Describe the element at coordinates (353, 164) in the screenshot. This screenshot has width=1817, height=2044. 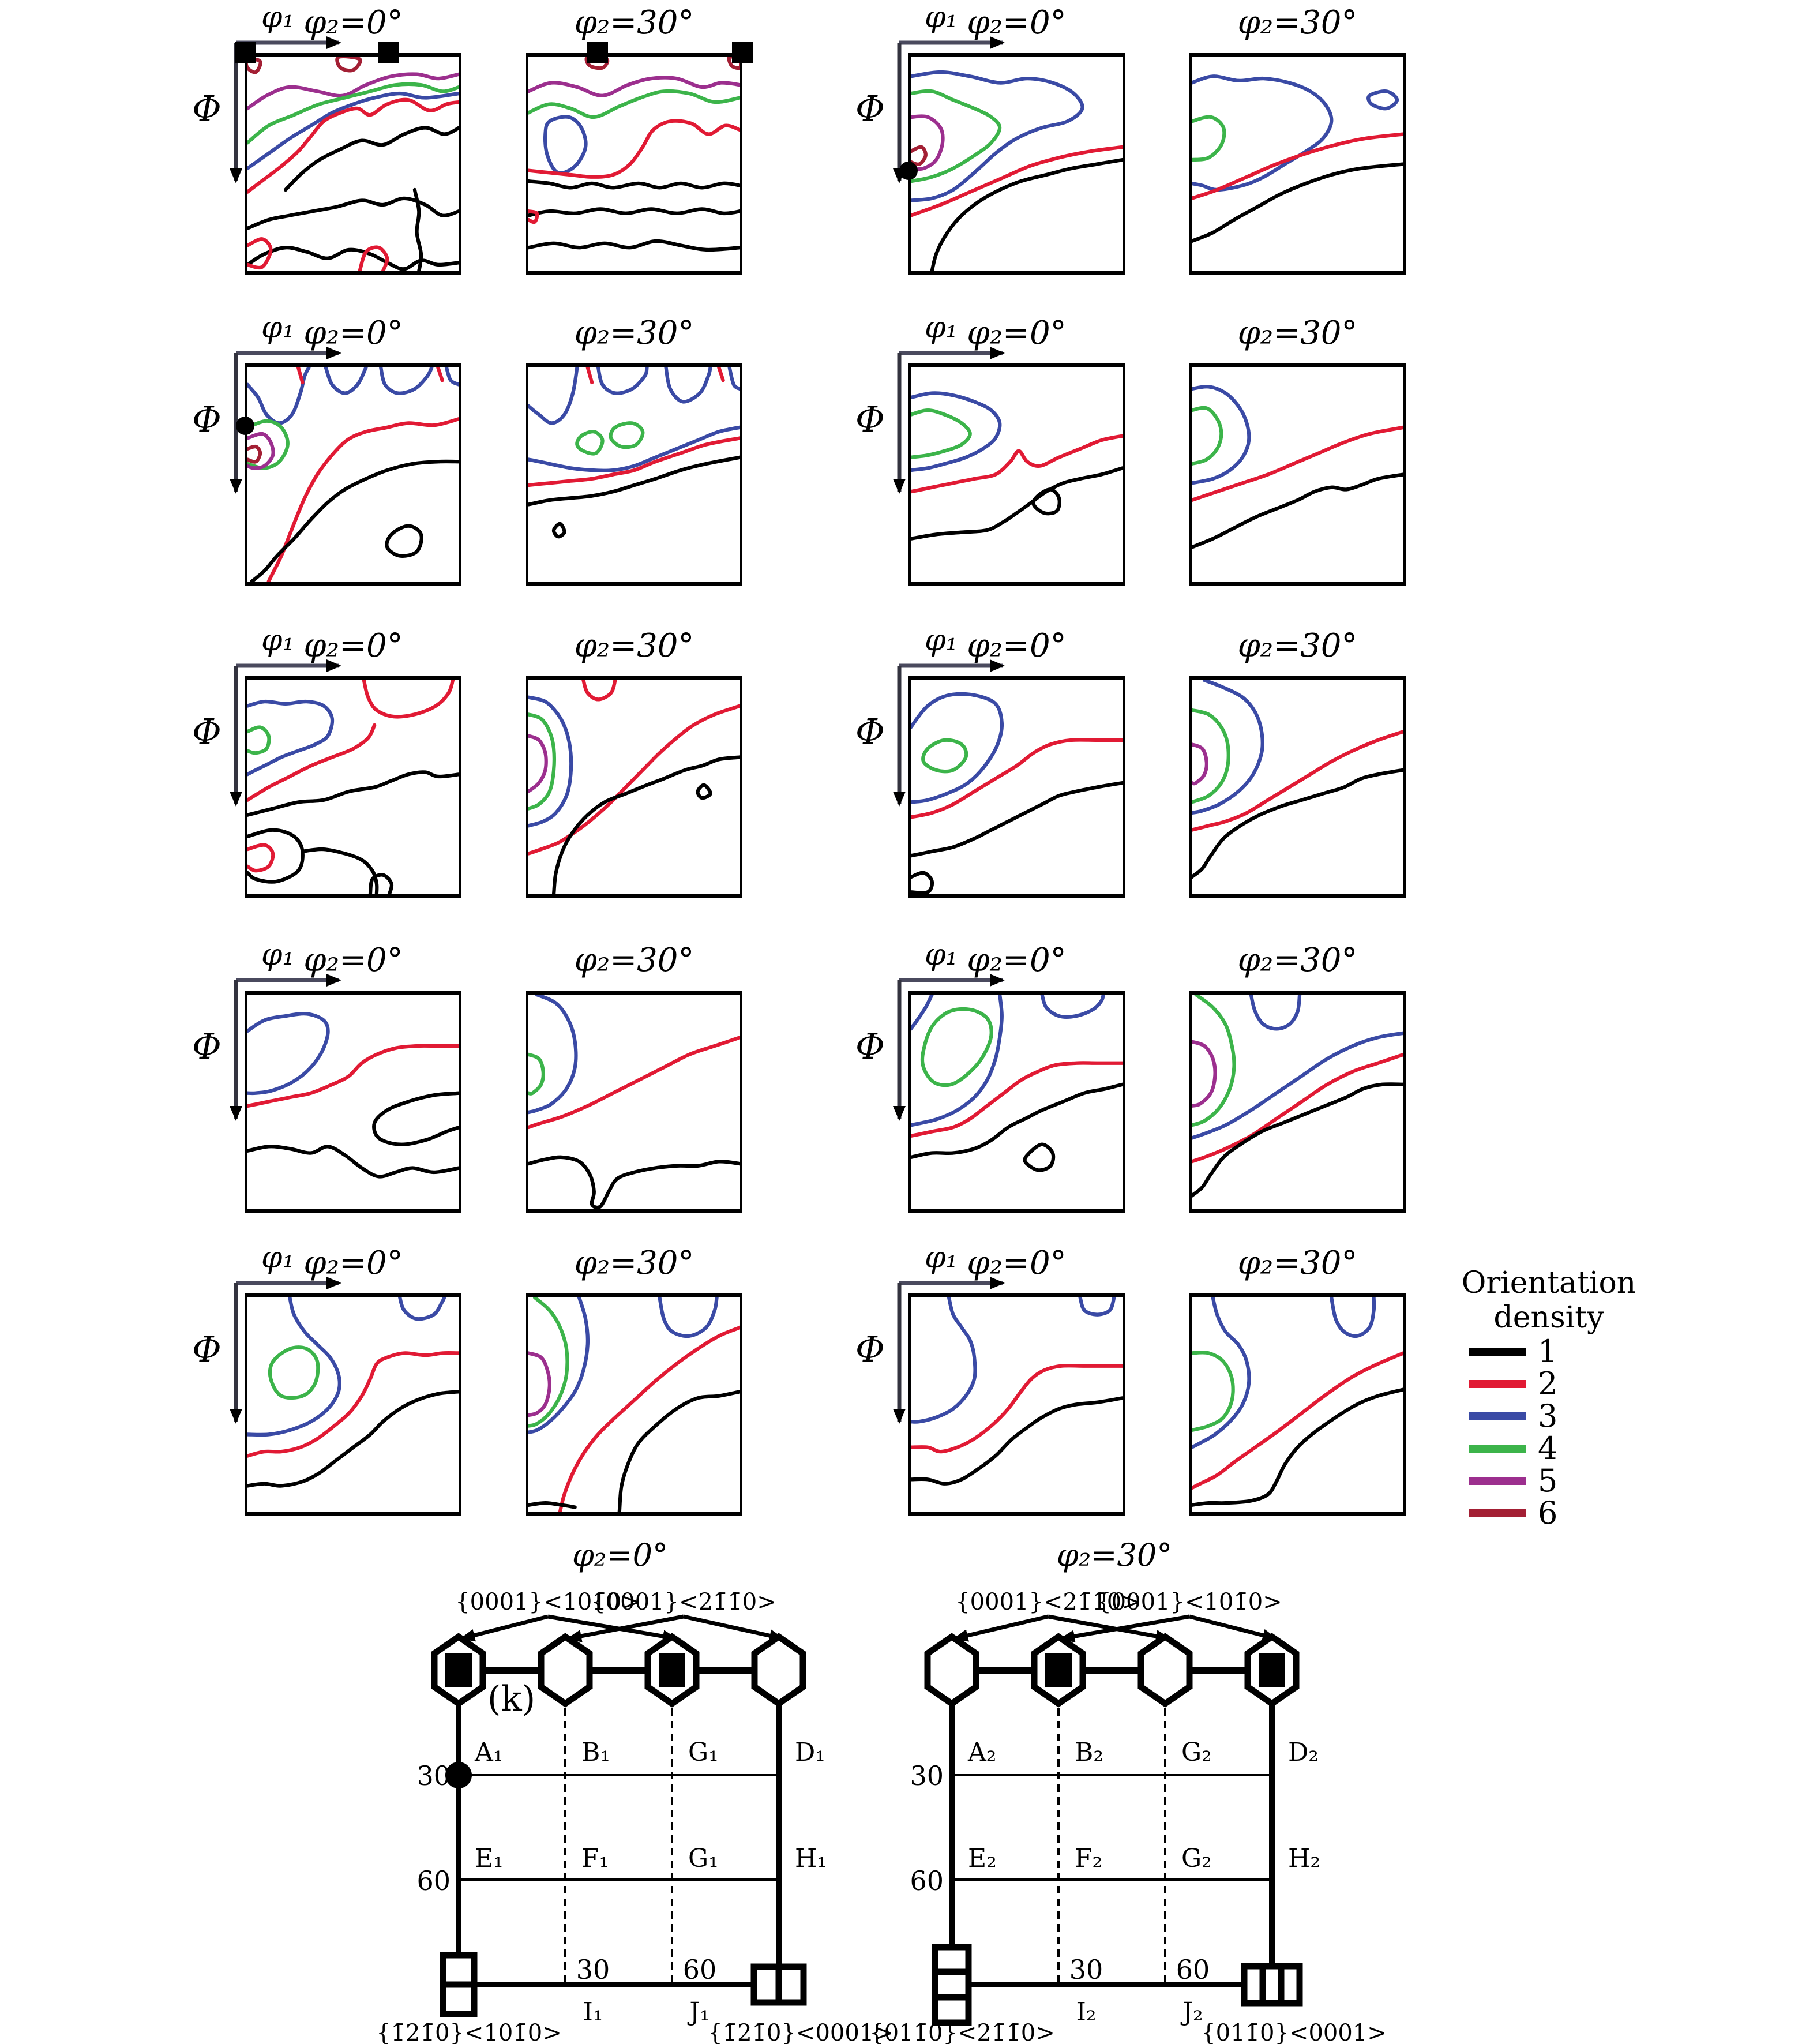
I see `odf-panel-a-phi2-0-contours` at that location.